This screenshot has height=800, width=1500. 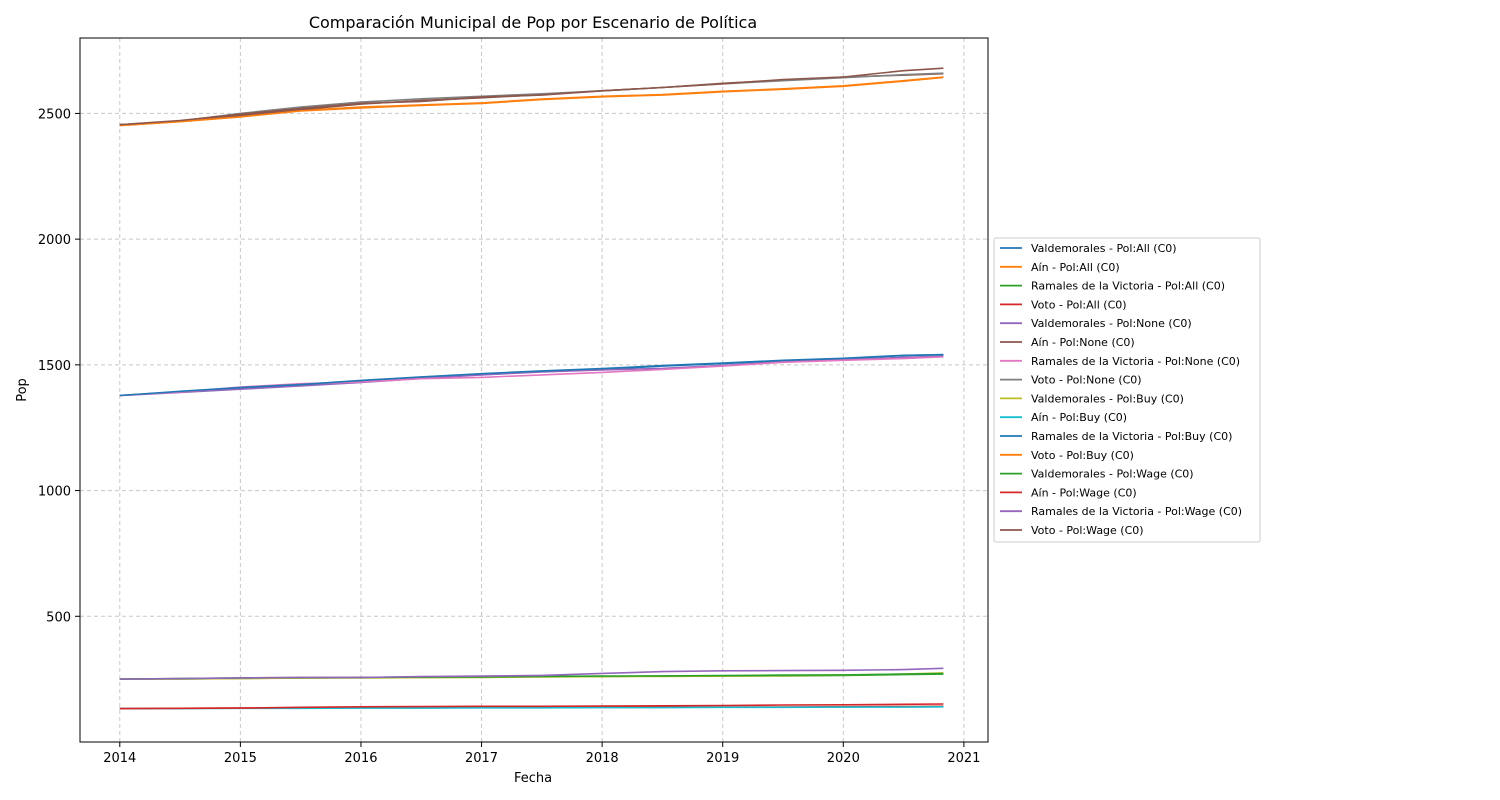 I want to click on y-axis-title: Pop, so click(x=22, y=390).